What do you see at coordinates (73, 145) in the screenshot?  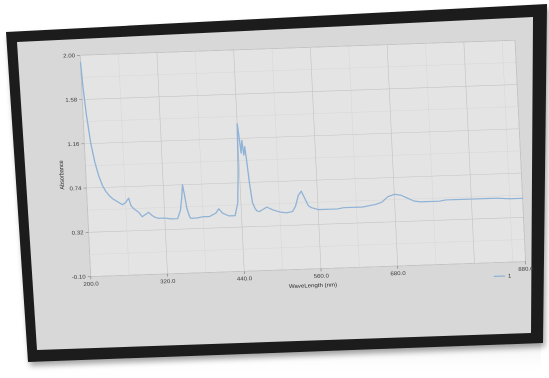 I see `y-tick-label: 1.16` at bounding box center [73, 145].